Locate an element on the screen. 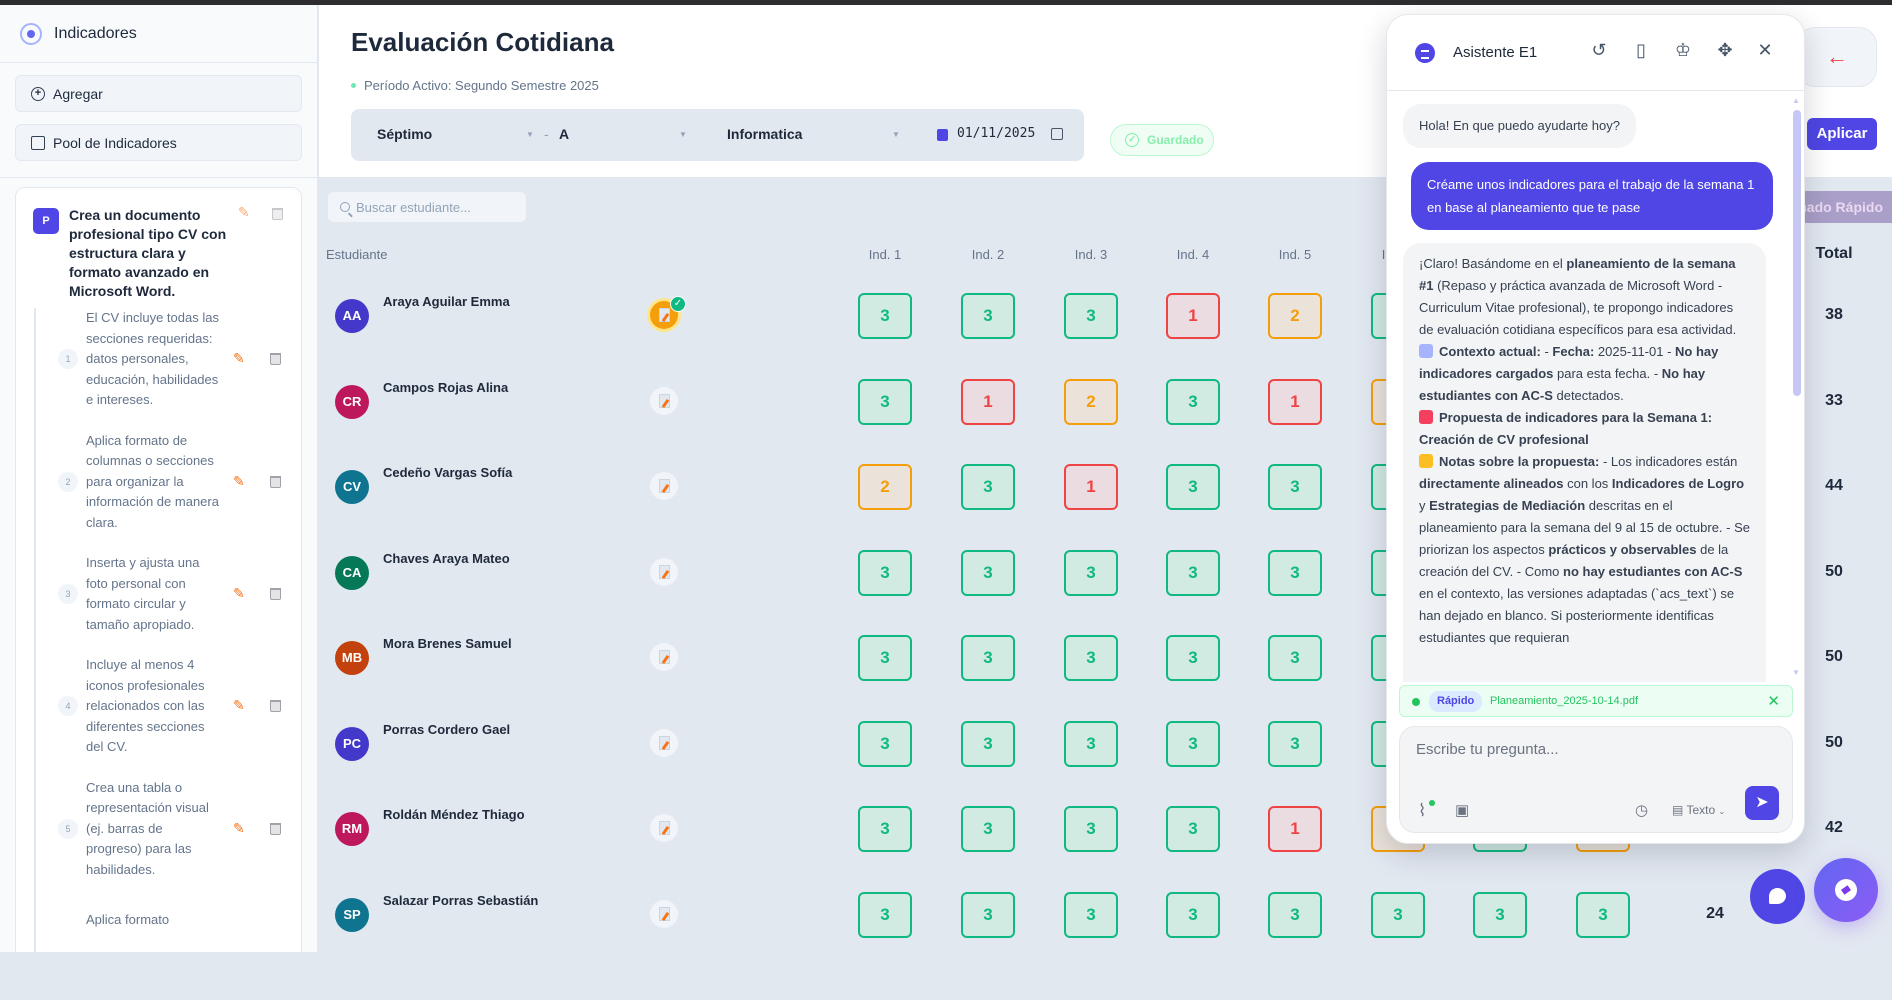 The width and height of the screenshot is (1892, 1000). paperclip-icon: ⌇ is located at coordinates (1426, 810).